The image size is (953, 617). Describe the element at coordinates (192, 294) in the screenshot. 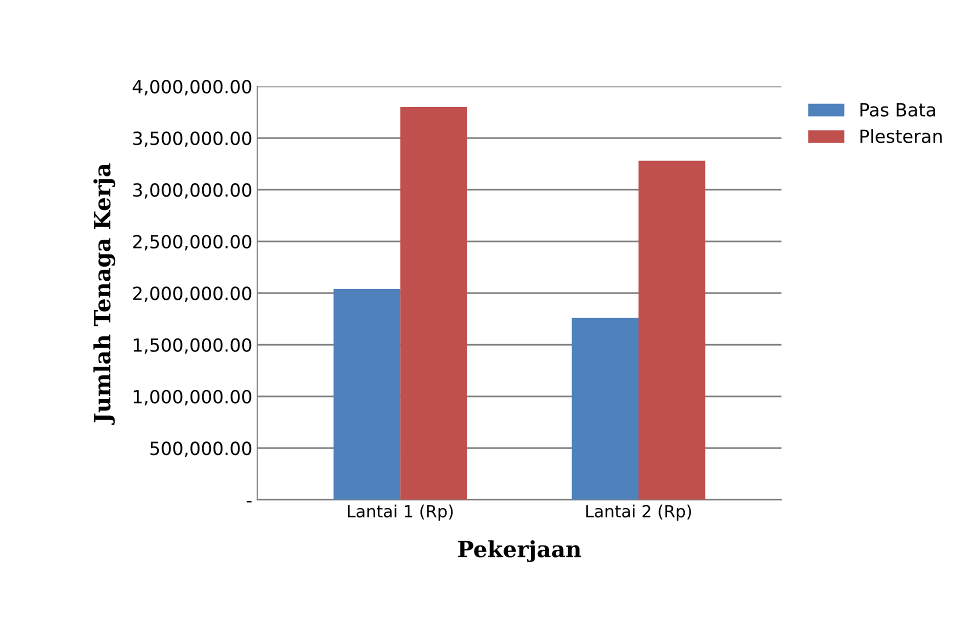

I see `y-tick-label: 2,000,000.00` at that location.